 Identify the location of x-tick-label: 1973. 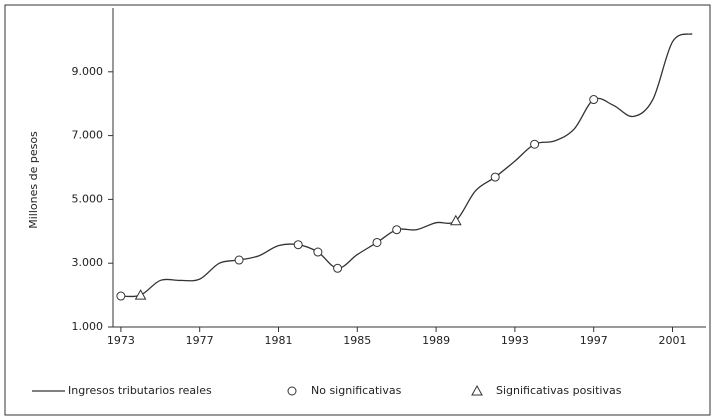
(121, 340).